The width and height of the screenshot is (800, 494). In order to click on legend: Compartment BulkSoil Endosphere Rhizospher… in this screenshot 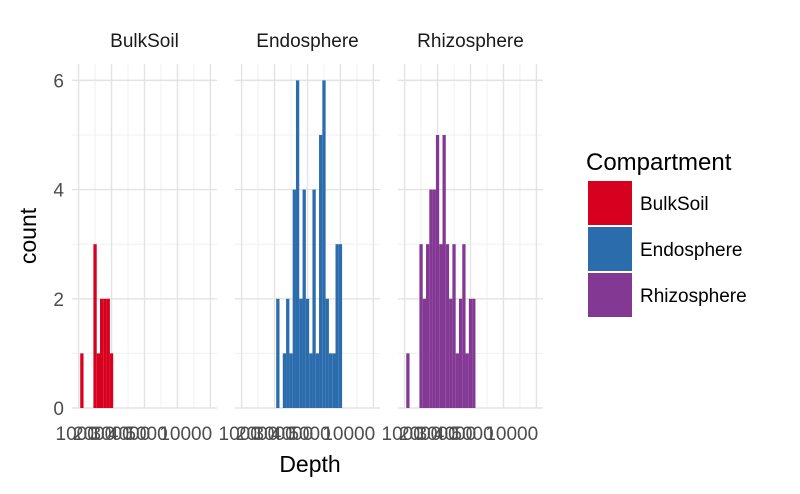, I will do `click(666, 233)`.